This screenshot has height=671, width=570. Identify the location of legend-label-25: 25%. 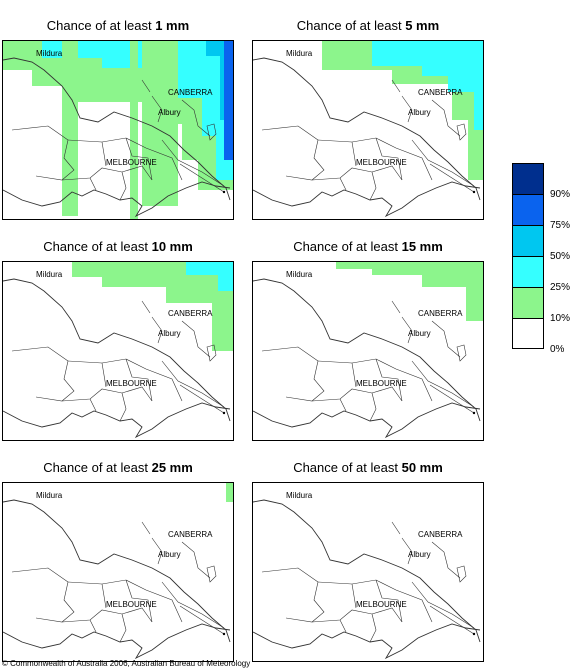
(560, 287).